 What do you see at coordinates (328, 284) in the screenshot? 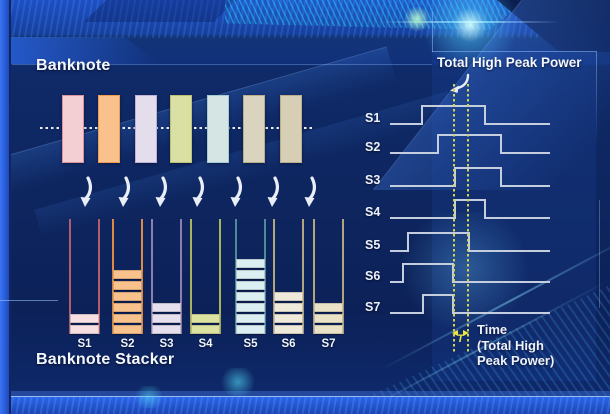
I see `stack-s7: S7` at bounding box center [328, 284].